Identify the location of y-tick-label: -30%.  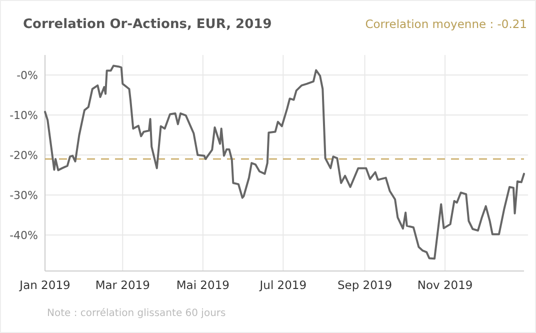
(24, 195).